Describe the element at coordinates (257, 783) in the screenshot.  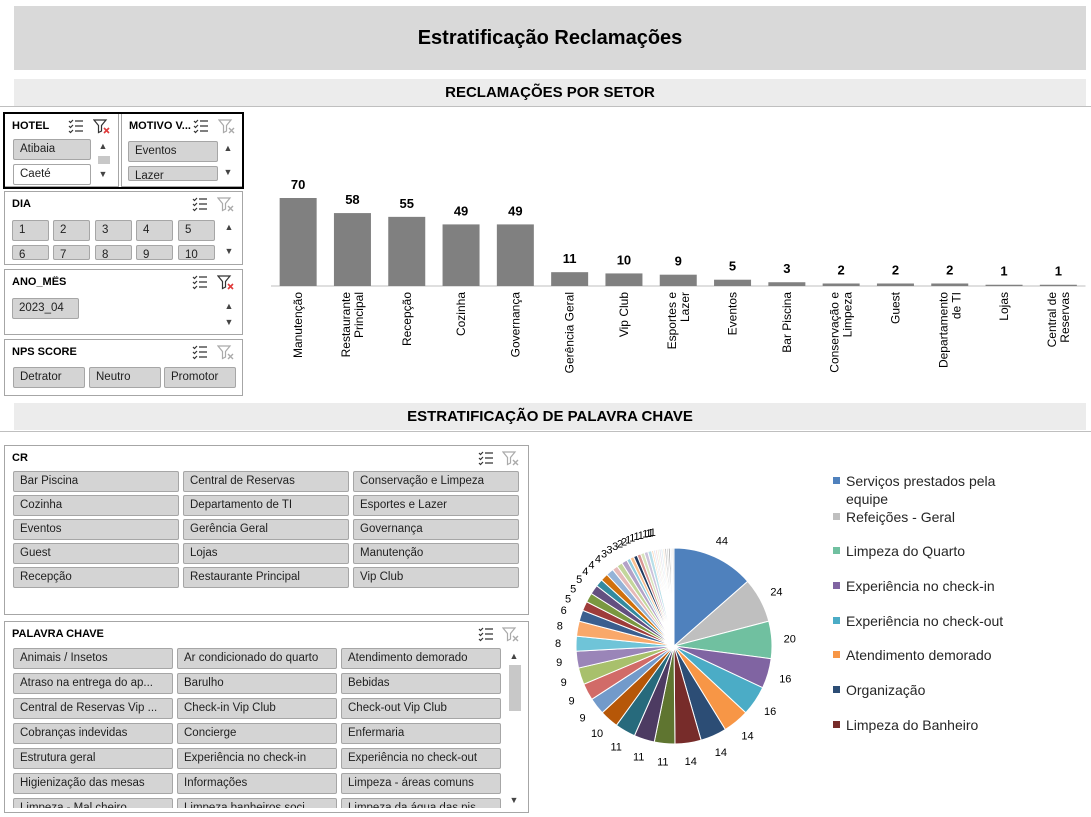
I see `palavra-chave-slicer-item: Informações` at that location.